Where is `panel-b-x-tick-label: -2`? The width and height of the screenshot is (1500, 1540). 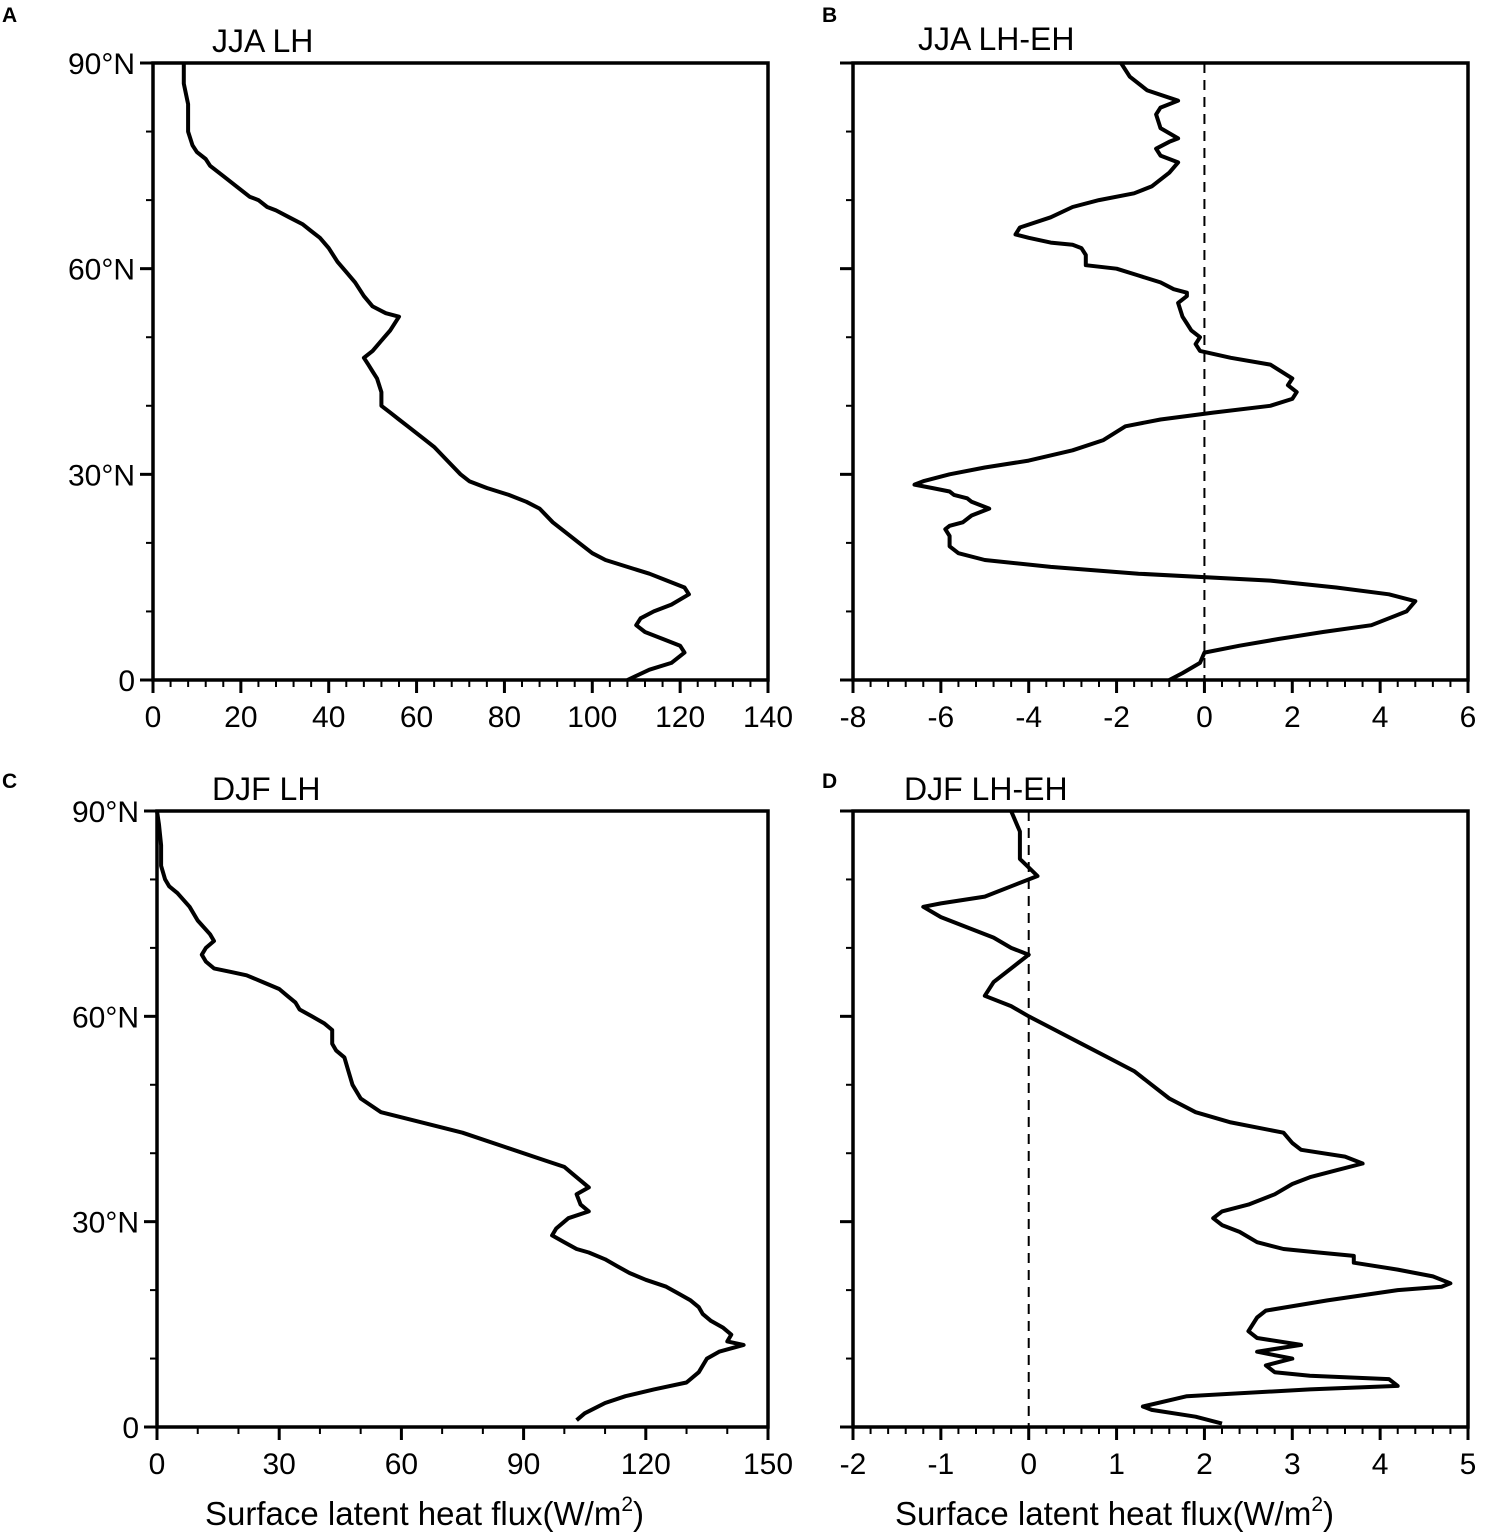 panel-b-x-tick-label: -2 is located at coordinates (1116, 717).